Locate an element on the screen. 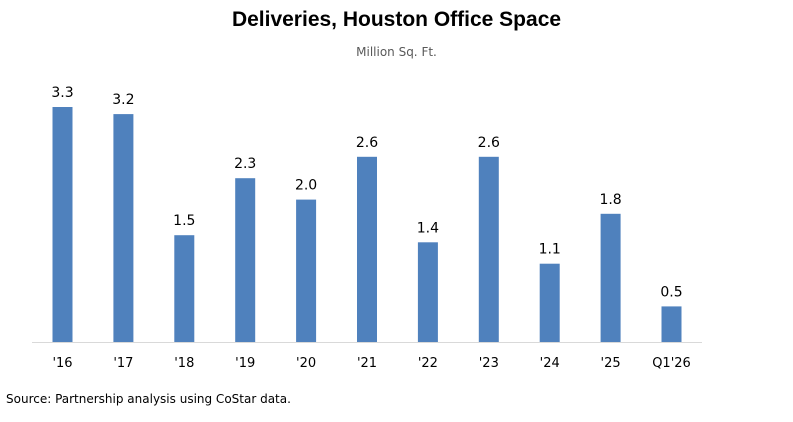 Image resolution: width=793 pixels, height=422 pixels. x-tick-label-8: '24 is located at coordinates (550, 363).